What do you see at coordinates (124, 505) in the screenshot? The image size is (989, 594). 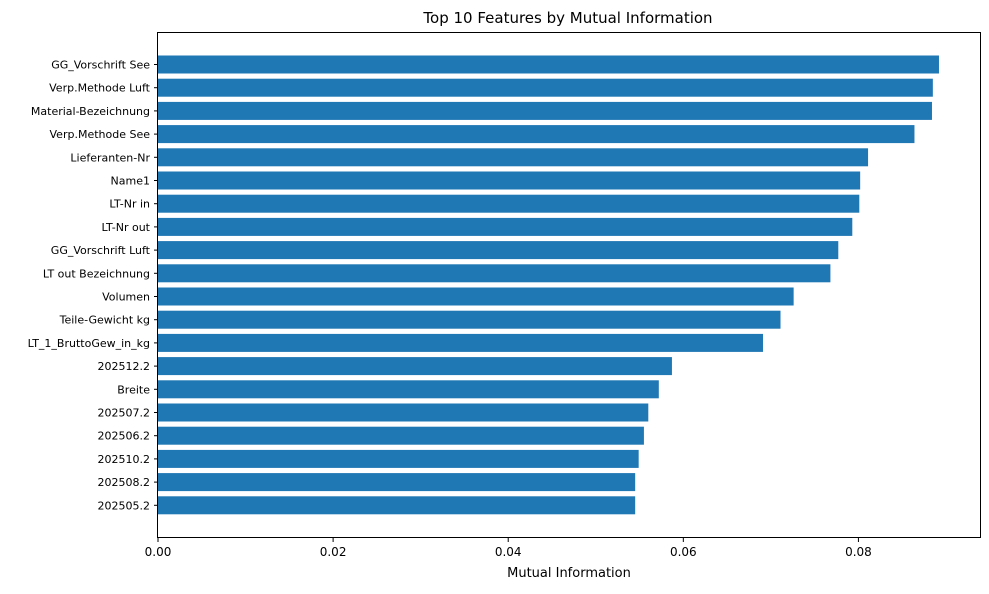 I see `y-tick-label: 202505.2` at bounding box center [124, 505].